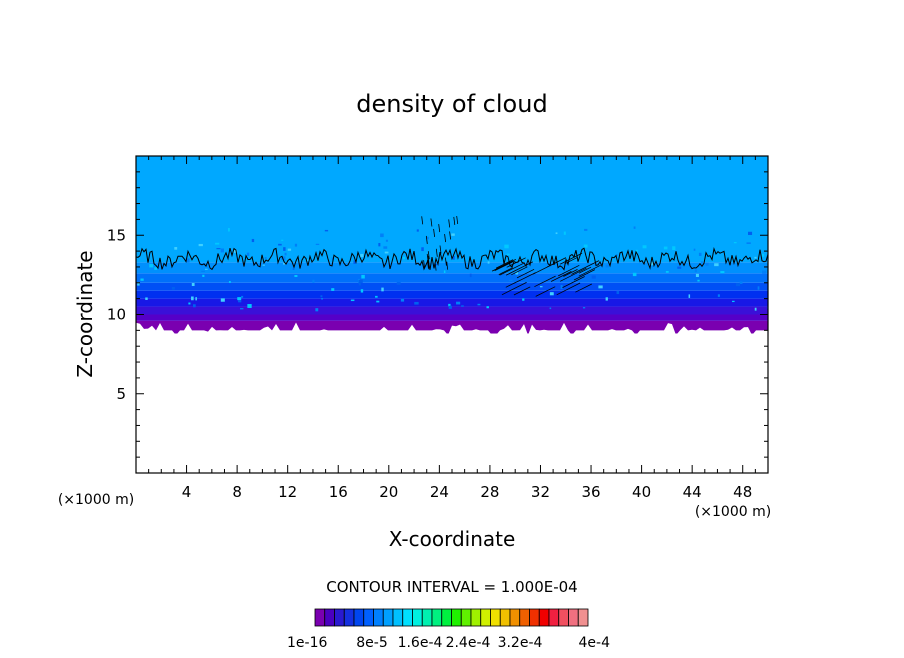  What do you see at coordinates (388, 492) in the screenshot?
I see `x-tick-label: 20` at bounding box center [388, 492].